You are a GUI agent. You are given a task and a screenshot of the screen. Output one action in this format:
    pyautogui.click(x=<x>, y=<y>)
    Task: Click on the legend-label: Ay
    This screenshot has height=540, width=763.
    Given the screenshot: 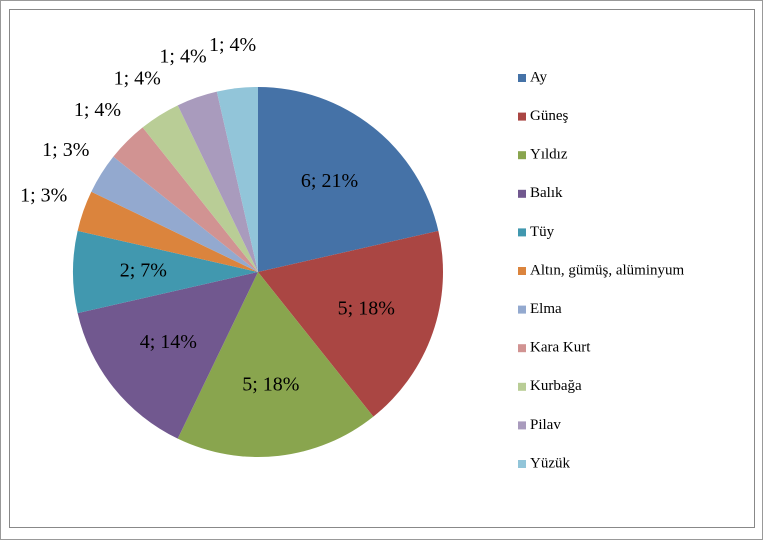 What is the action you would take?
    pyautogui.click(x=538, y=77)
    